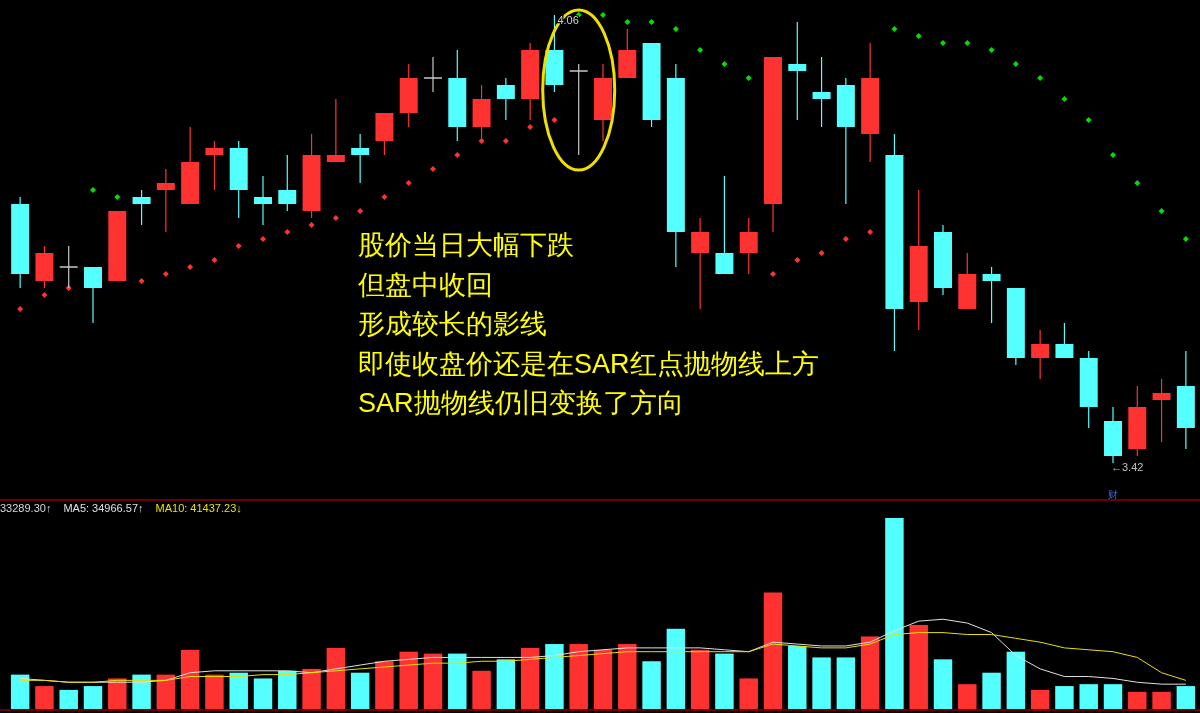  Describe the element at coordinates (198, 508) in the screenshot. I see `text: MA10: 41437.23↓` at that location.